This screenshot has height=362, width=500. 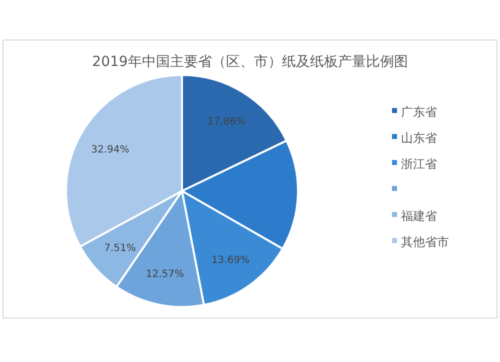 I want to click on legend-label: 其他省市, so click(x=425, y=242).